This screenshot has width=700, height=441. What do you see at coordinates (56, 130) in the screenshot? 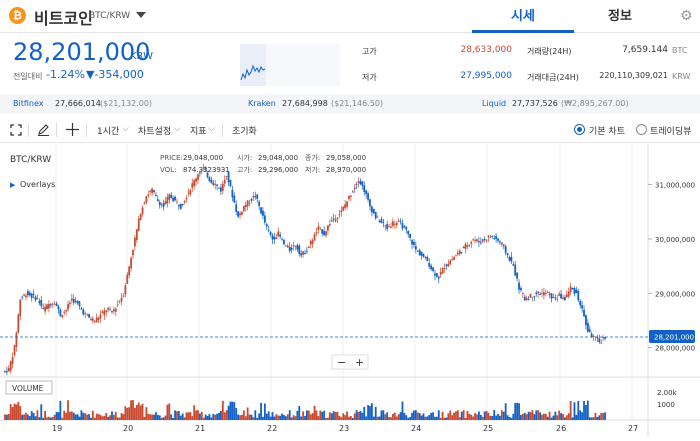
I see `divider` at bounding box center [56, 130].